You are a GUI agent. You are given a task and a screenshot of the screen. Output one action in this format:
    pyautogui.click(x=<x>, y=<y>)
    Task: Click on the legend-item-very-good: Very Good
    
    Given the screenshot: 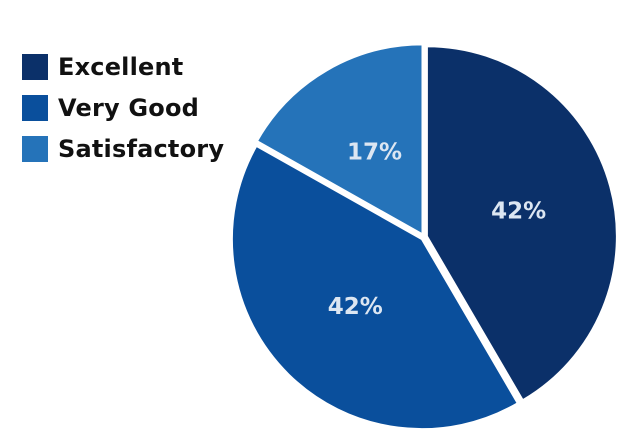 What is the action you would take?
    pyautogui.click(x=123, y=107)
    